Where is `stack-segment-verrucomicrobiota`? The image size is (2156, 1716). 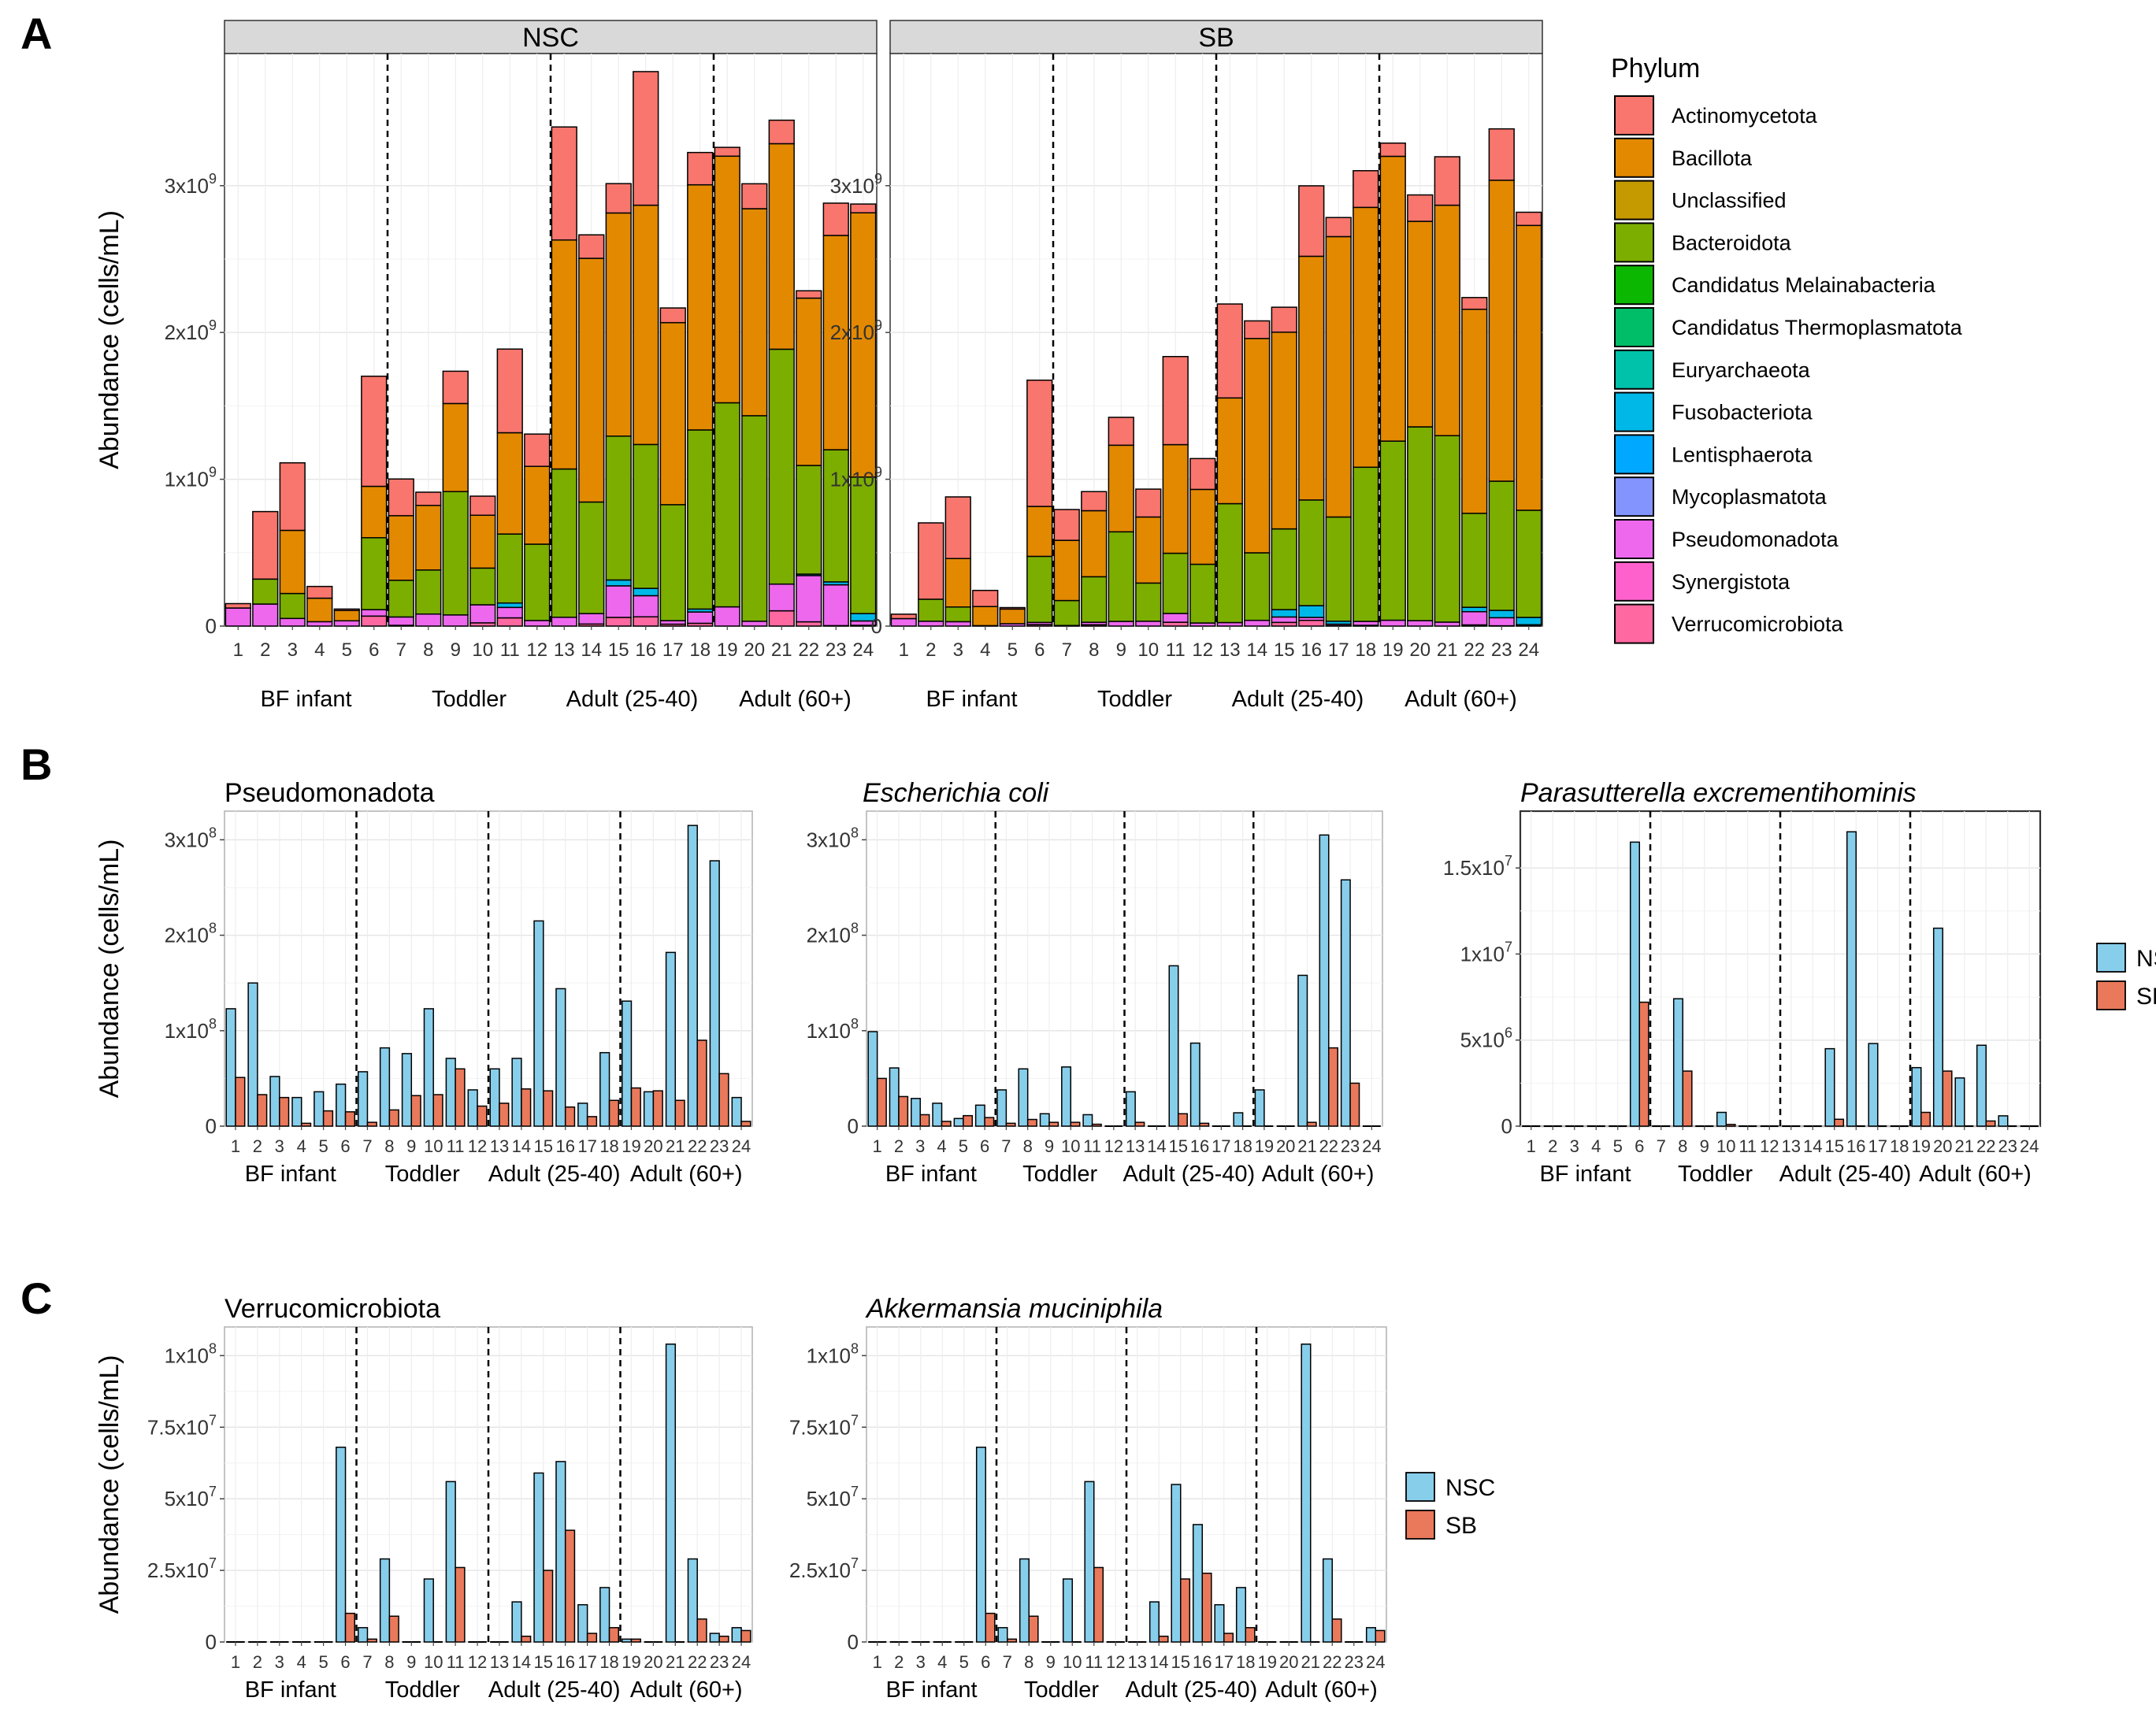 stack-segment-verrucomicrobiota is located at coordinates (809, 624).